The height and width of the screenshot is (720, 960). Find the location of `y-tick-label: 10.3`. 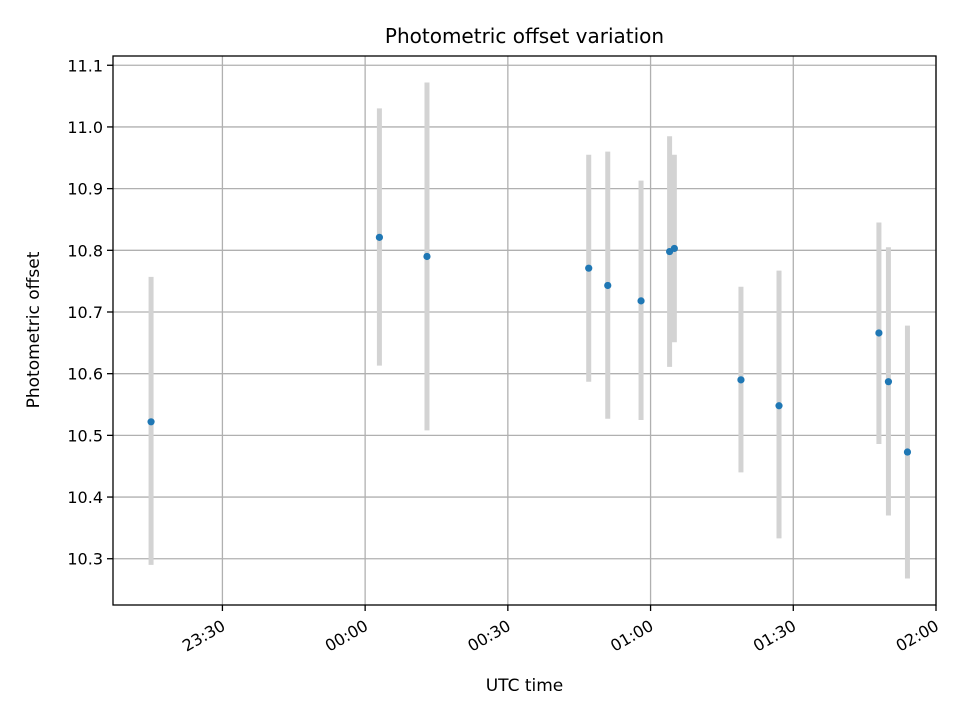

y-tick-label: 10.3 is located at coordinates (85, 559).